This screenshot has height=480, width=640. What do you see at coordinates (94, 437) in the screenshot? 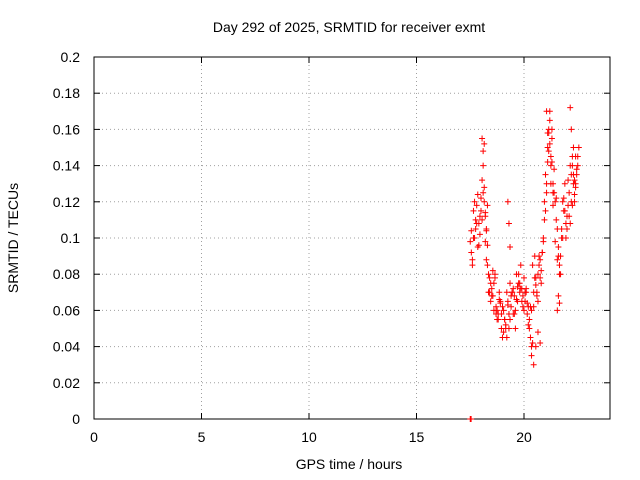
I see `x-tick-label: 0` at bounding box center [94, 437].